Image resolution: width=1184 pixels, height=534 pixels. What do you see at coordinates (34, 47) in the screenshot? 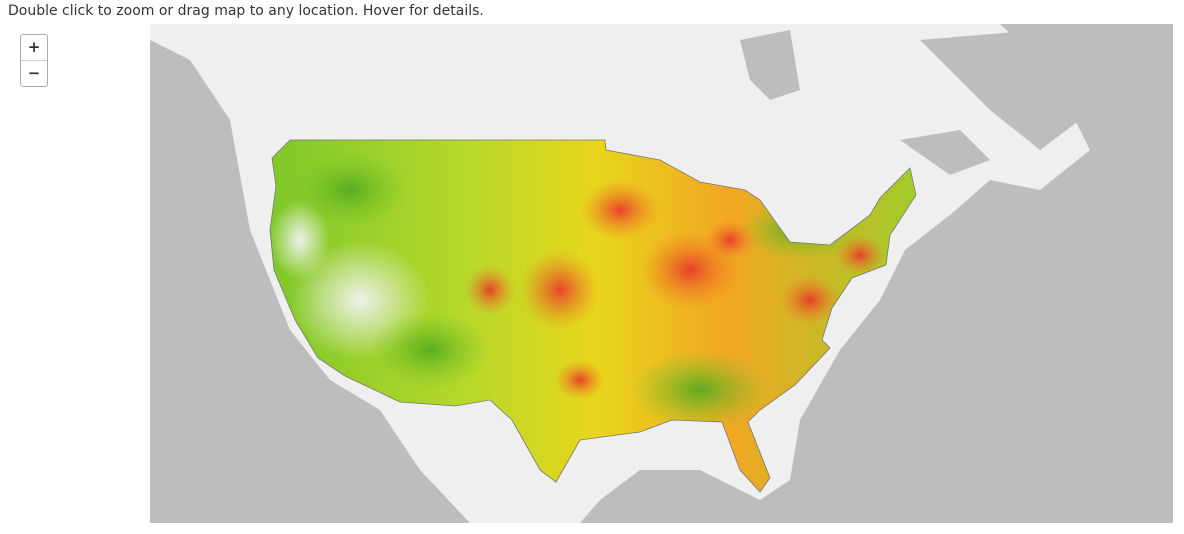
I see `zoom-in-button: +` at bounding box center [34, 47].